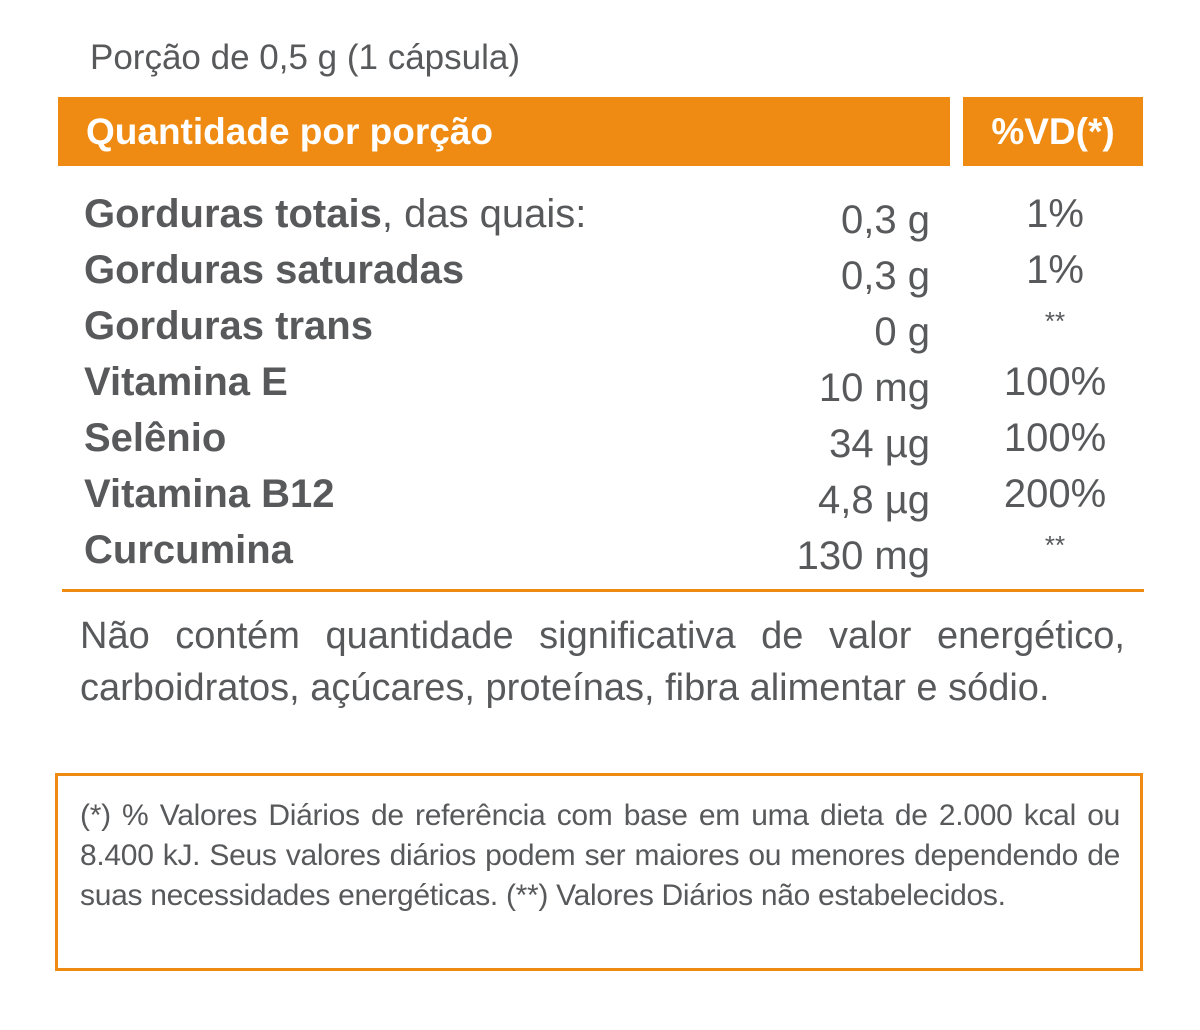  What do you see at coordinates (600, 494) in the screenshot?
I see `nutrient-row: Vitamina B12 4,8 µg 200%` at bounding box center [600, 494].